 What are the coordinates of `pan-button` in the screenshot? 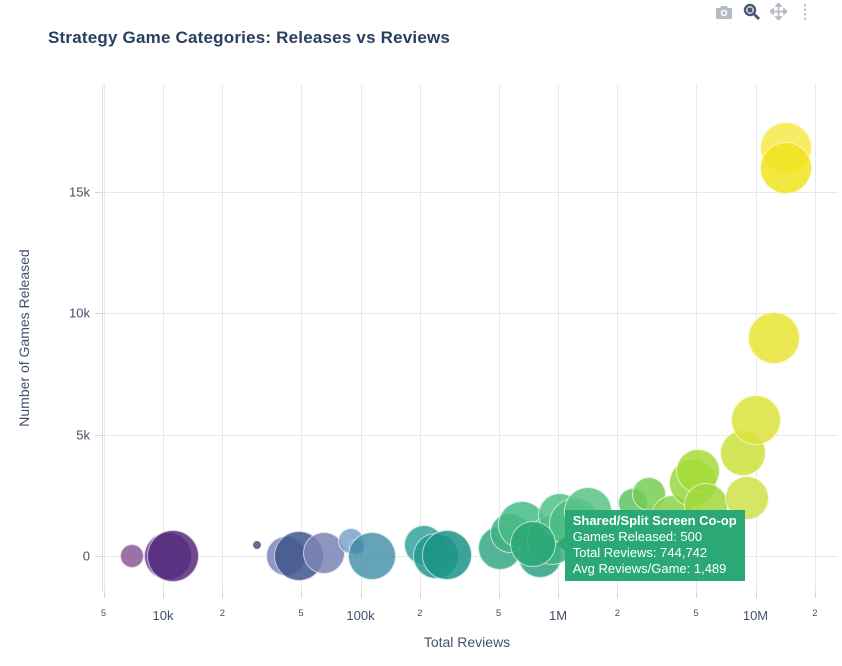 It's located at (778, 12).